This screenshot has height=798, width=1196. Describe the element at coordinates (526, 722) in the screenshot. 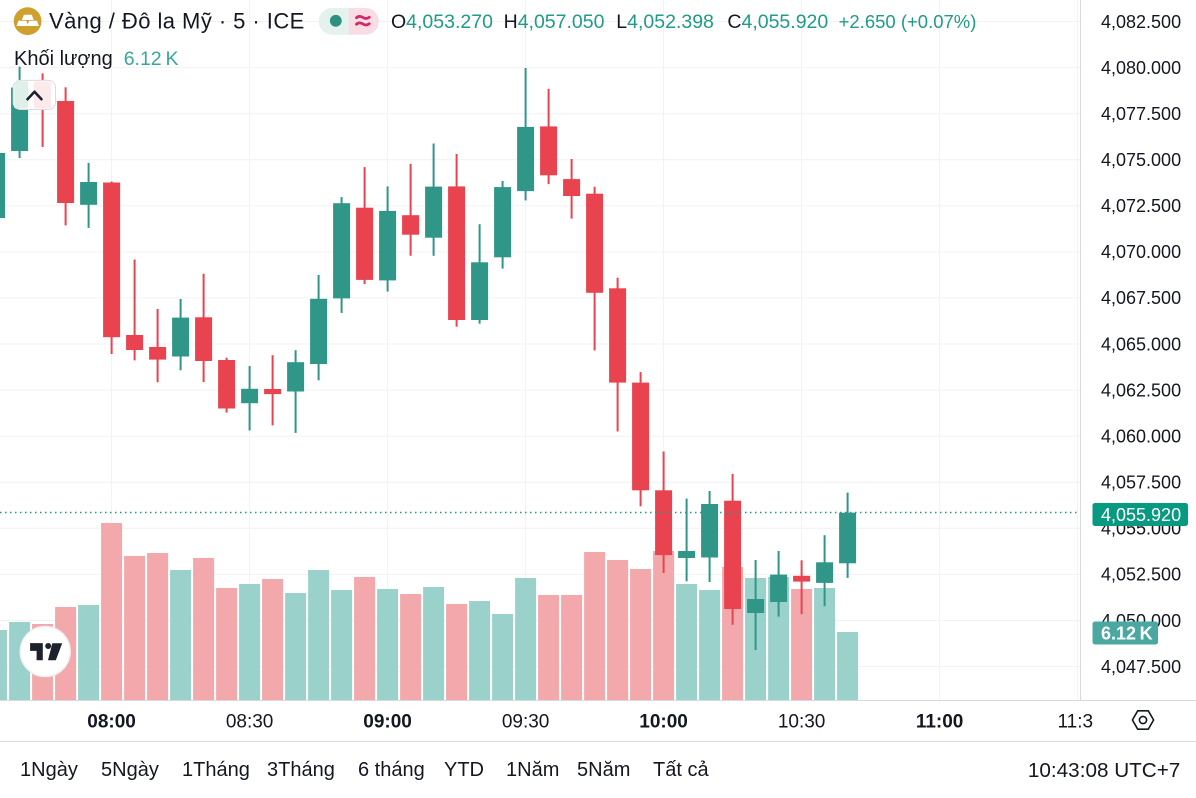

I see `svg-text: 09:30` at that location.